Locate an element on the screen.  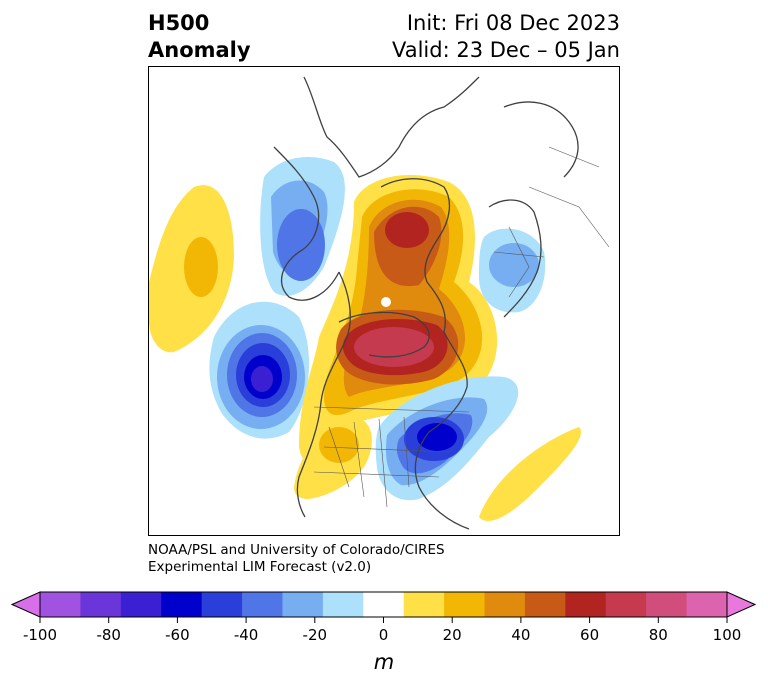
colorbar-tick-label: -20 is located at coordinates (315, 635).